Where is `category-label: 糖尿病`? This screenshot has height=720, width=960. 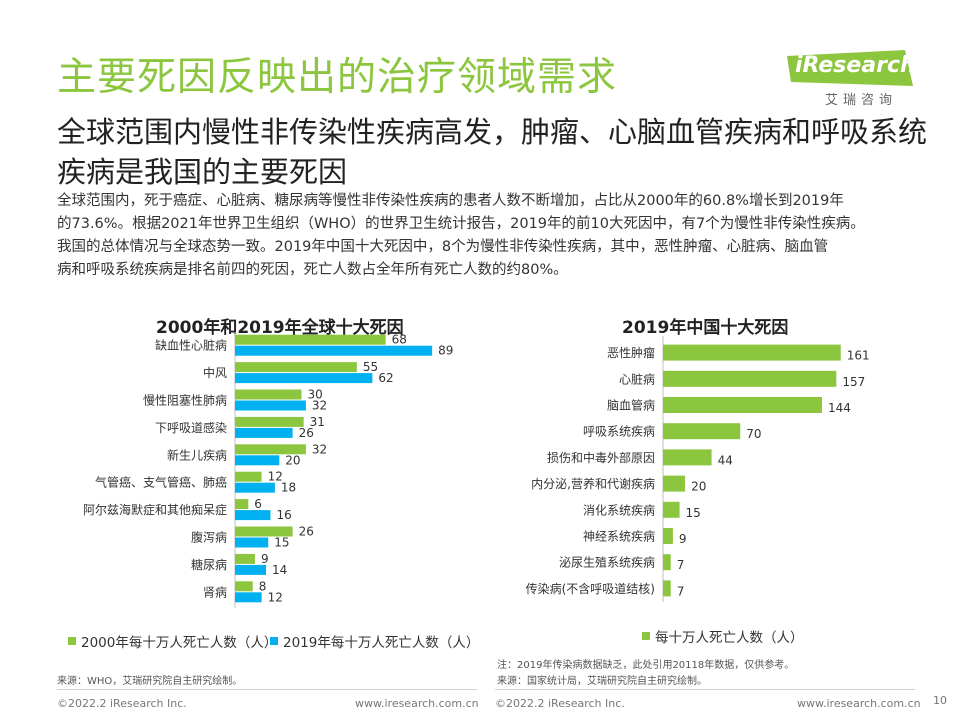
category-label: 糖尿病 is located at coordinates (209, 564).